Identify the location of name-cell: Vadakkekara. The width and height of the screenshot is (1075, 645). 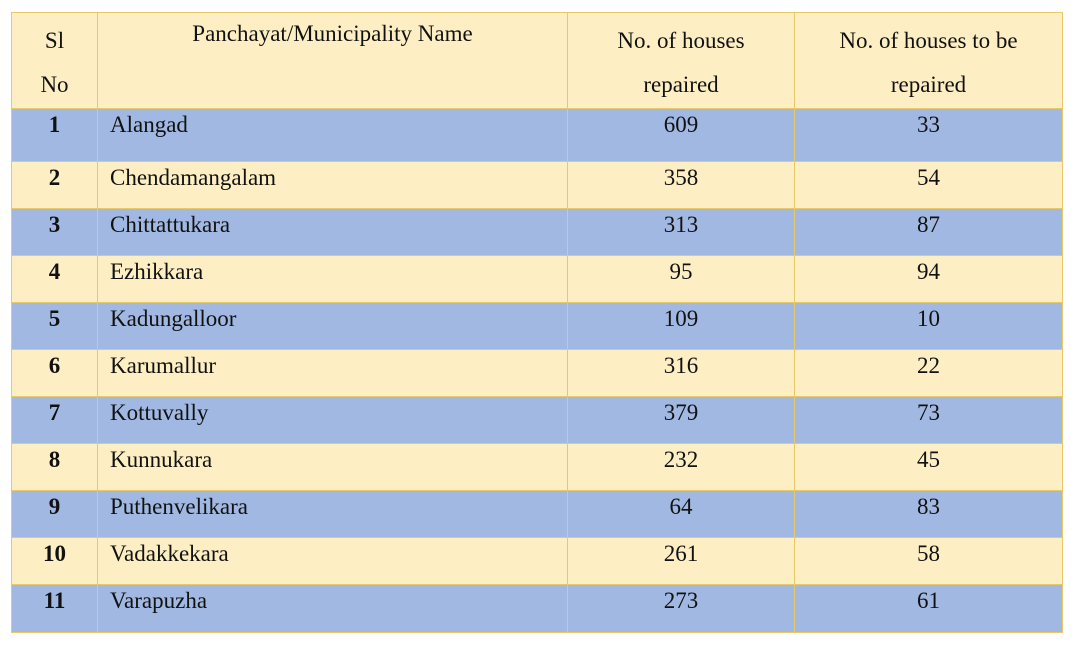
(332, 561).